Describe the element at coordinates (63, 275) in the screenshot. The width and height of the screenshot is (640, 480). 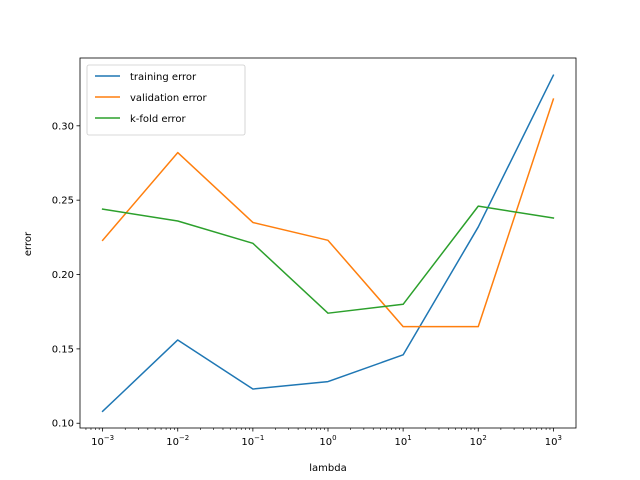
I see `y-tick-label-3: 0.20` at that location.